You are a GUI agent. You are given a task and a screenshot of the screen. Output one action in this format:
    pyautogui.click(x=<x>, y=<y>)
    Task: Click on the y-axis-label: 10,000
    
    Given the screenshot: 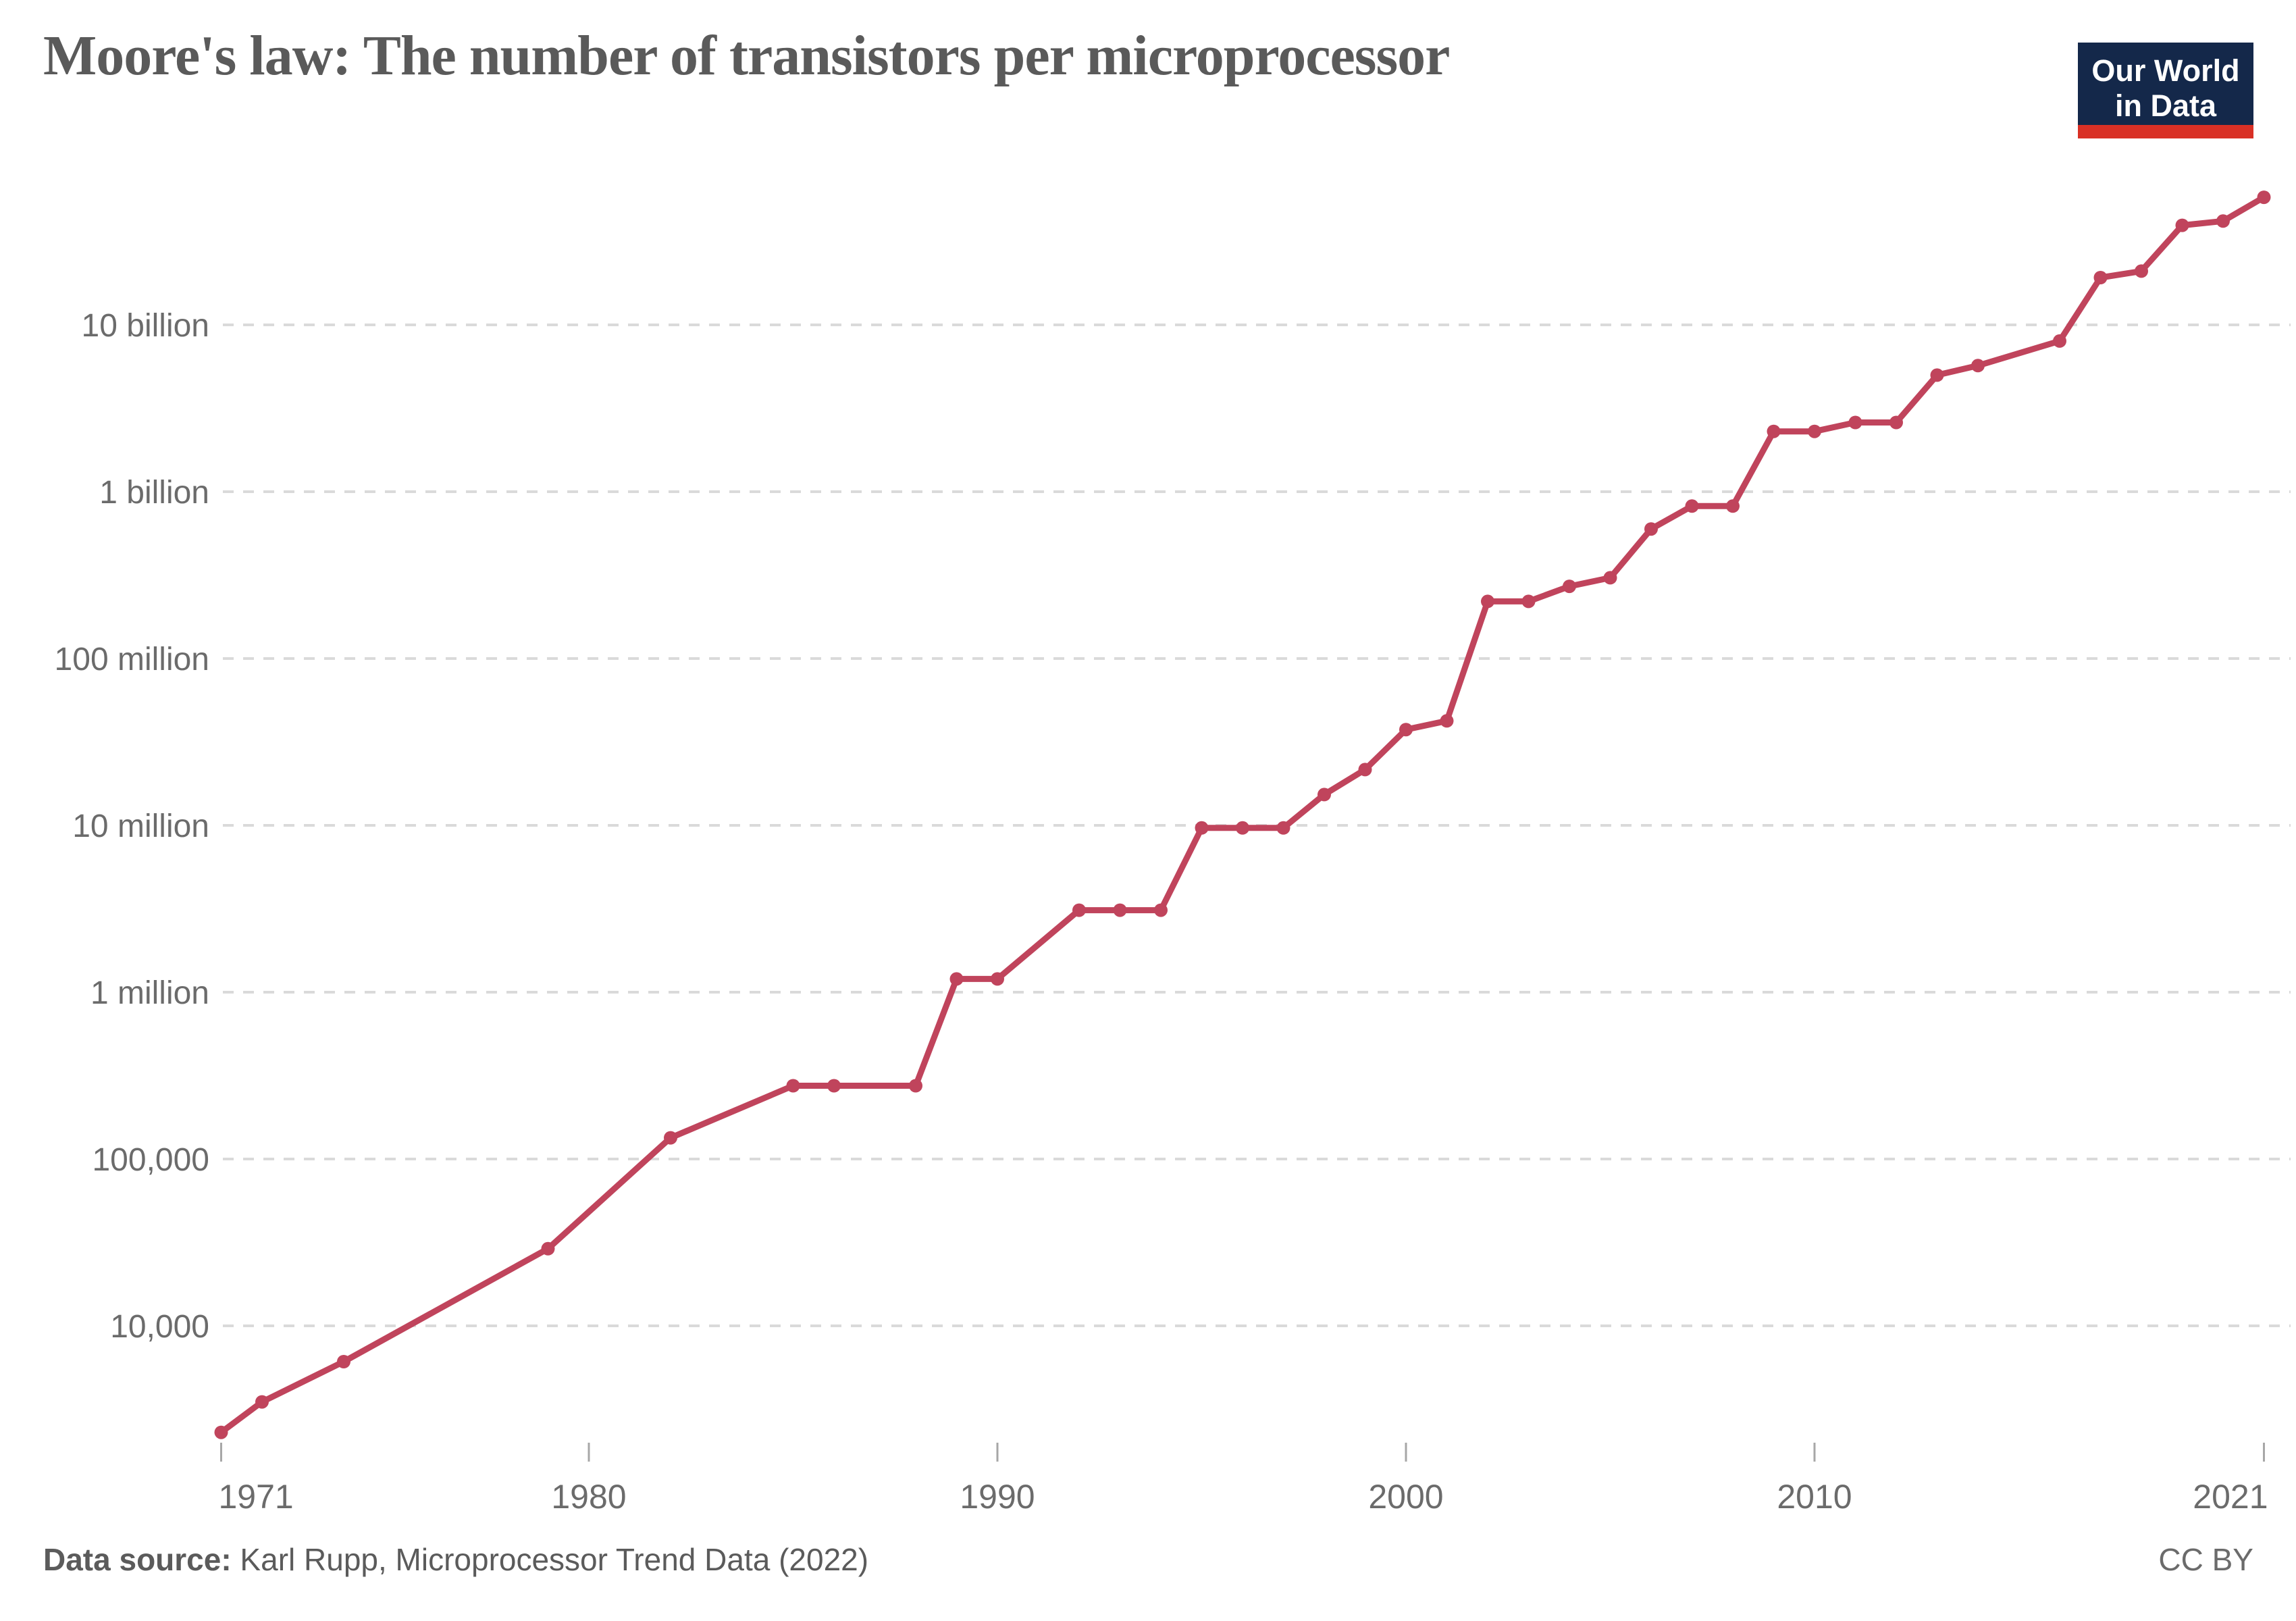 What is the action you would take?
    pyautogui.click(x=159, y=1327)
    